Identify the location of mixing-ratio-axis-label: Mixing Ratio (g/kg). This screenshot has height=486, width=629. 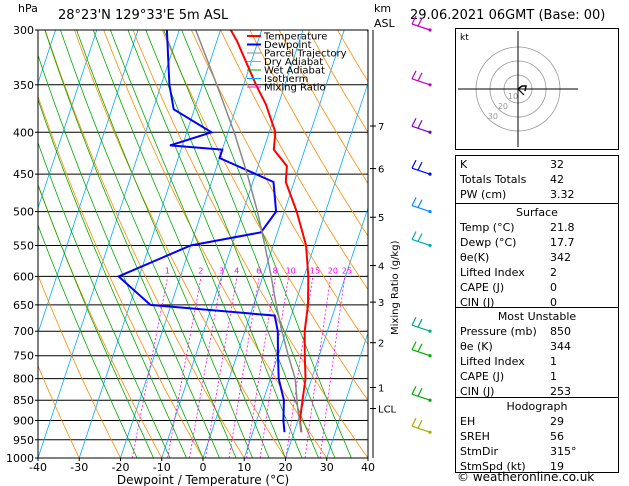
(395, 287).